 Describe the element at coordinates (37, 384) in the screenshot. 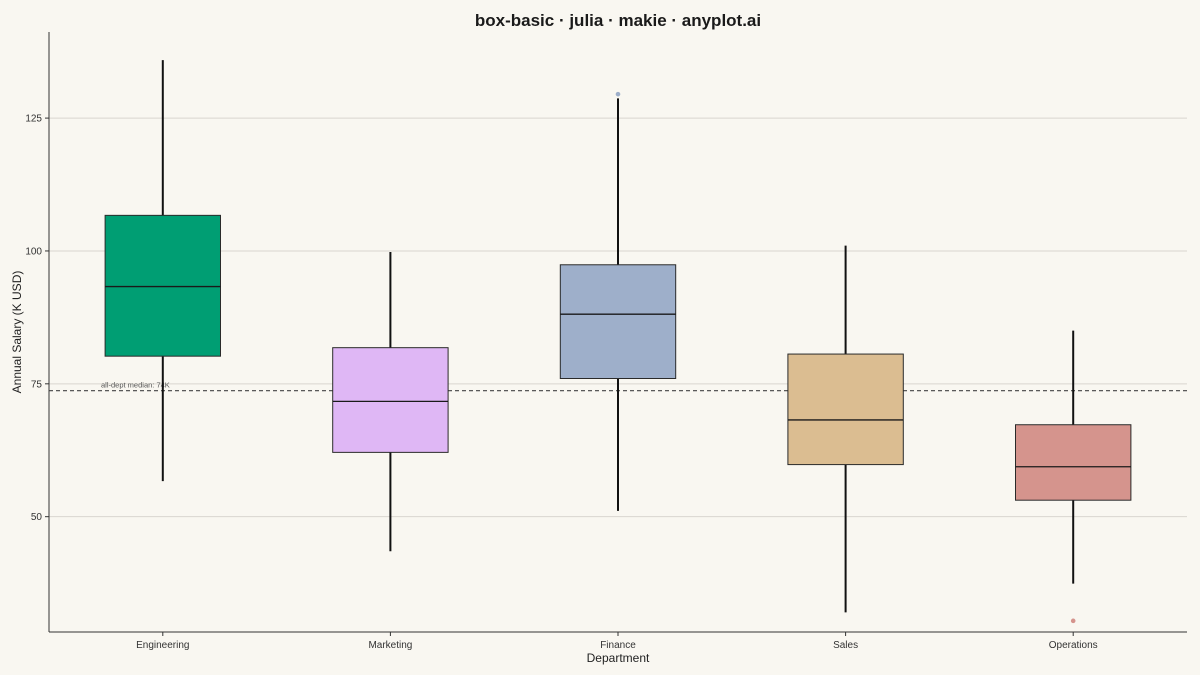

I see `y-tick-label: 75` at that location.